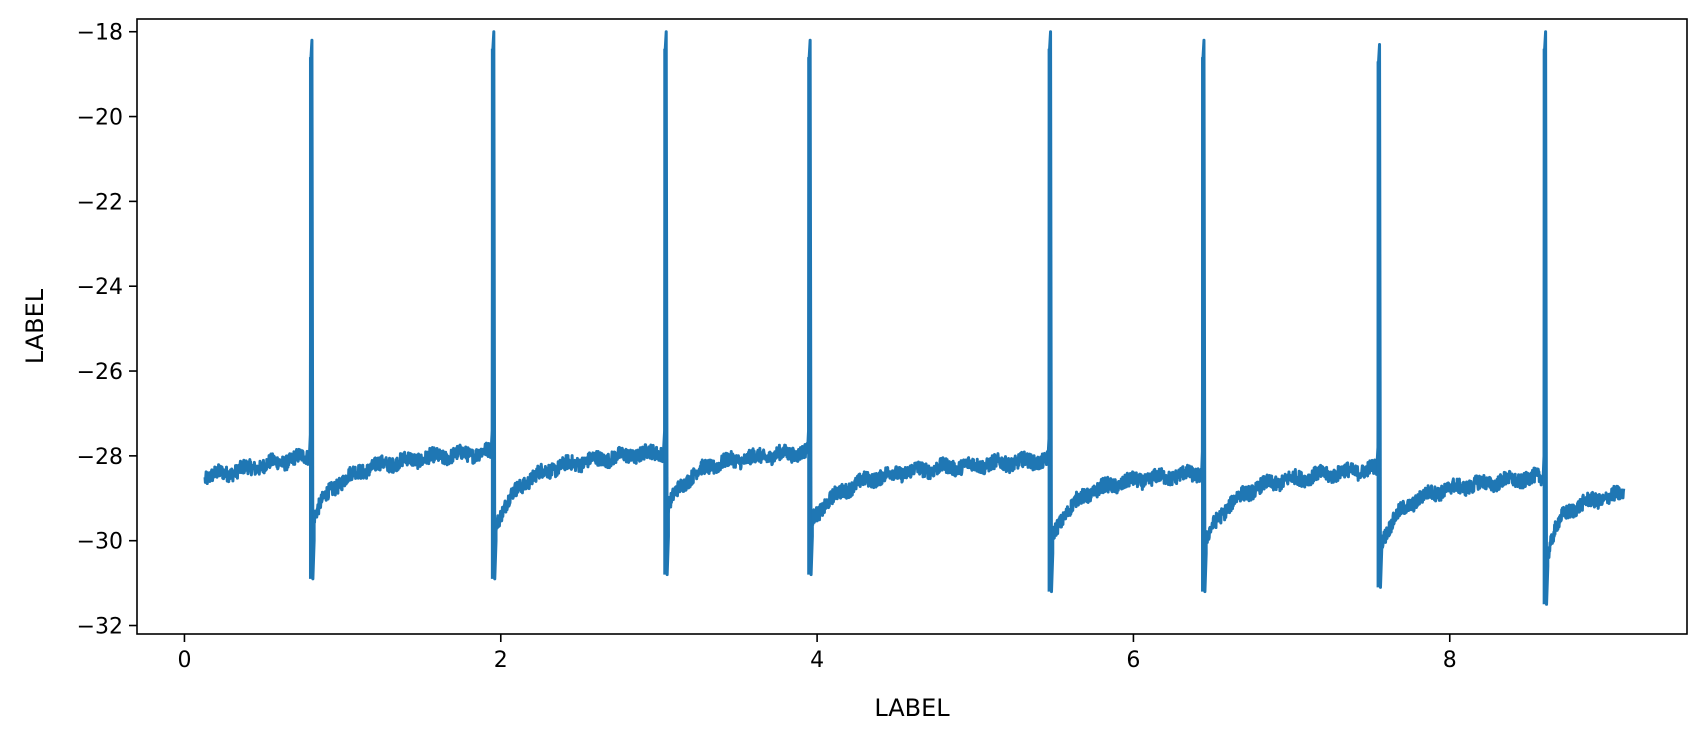 The image size is (1707, 746). I want to click on y-tick-label: −22, so click(100, 202).